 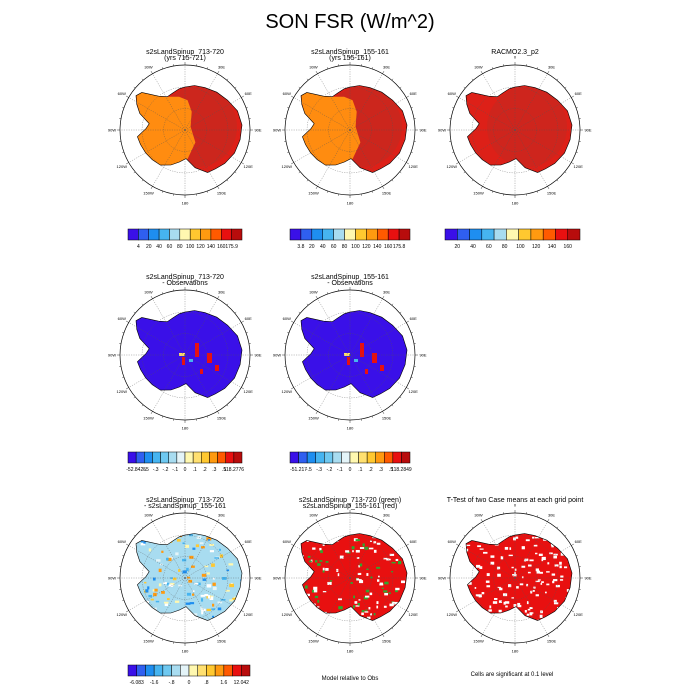 What do you see at coordinates (519, 129) in the screenshot?
I see `coastline` at bounding box center [519, 129].